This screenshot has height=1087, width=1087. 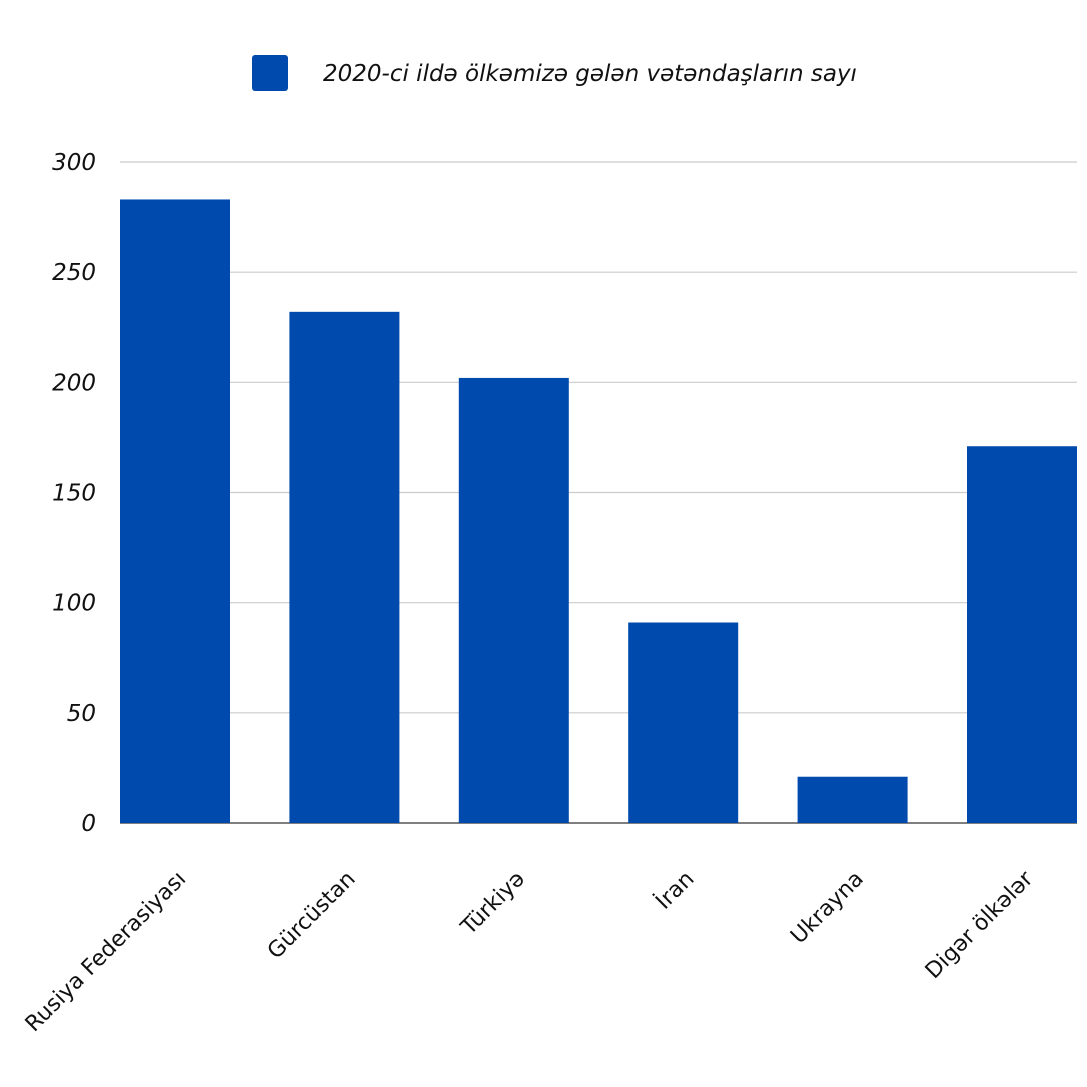 I want to click on y-tick-label: 300, so click(x=74, y=163).